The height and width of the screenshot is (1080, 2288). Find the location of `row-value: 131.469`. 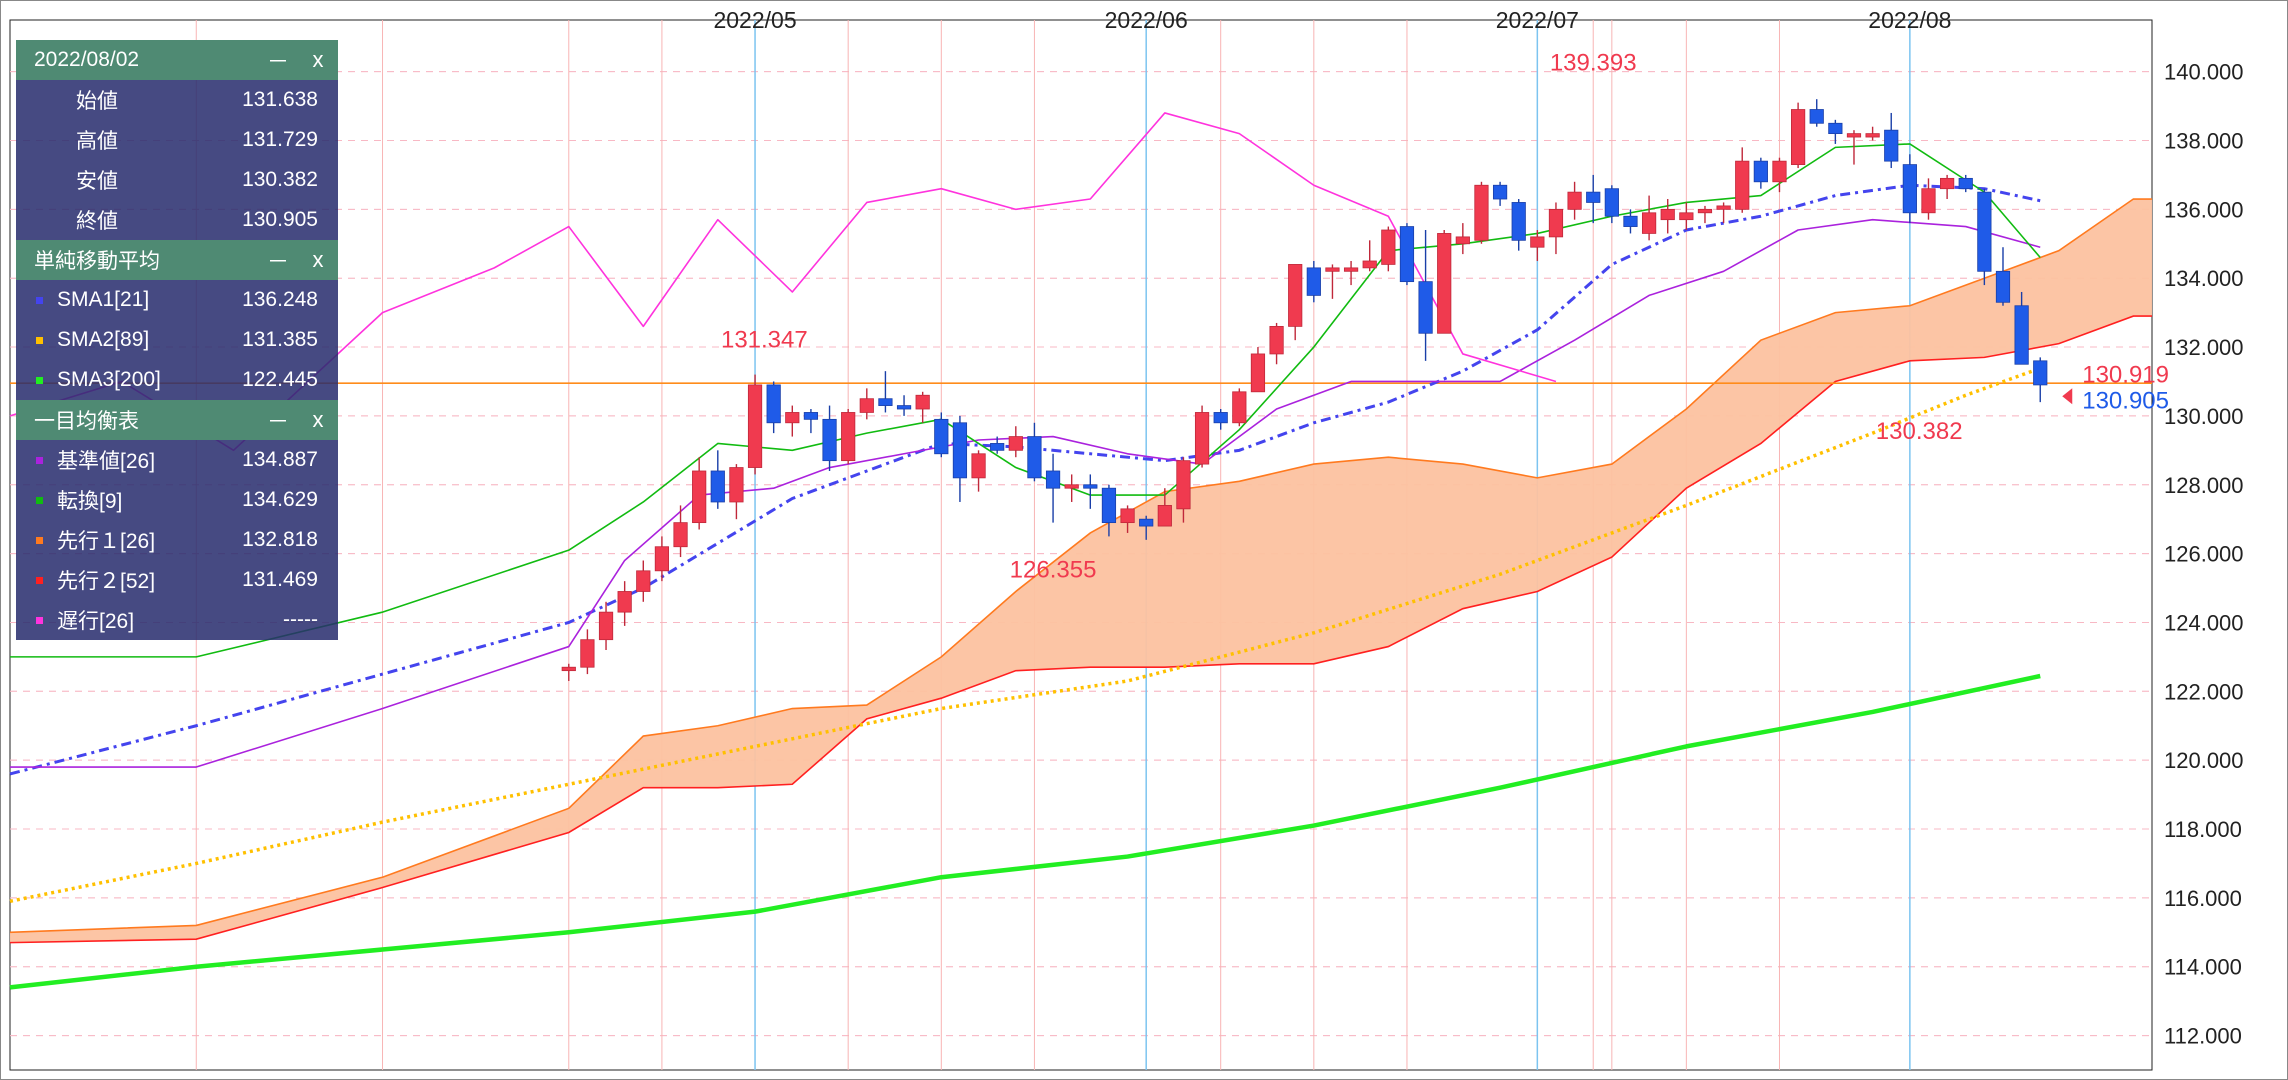

row-value: 131.469 is located at coordinates (280, 579).